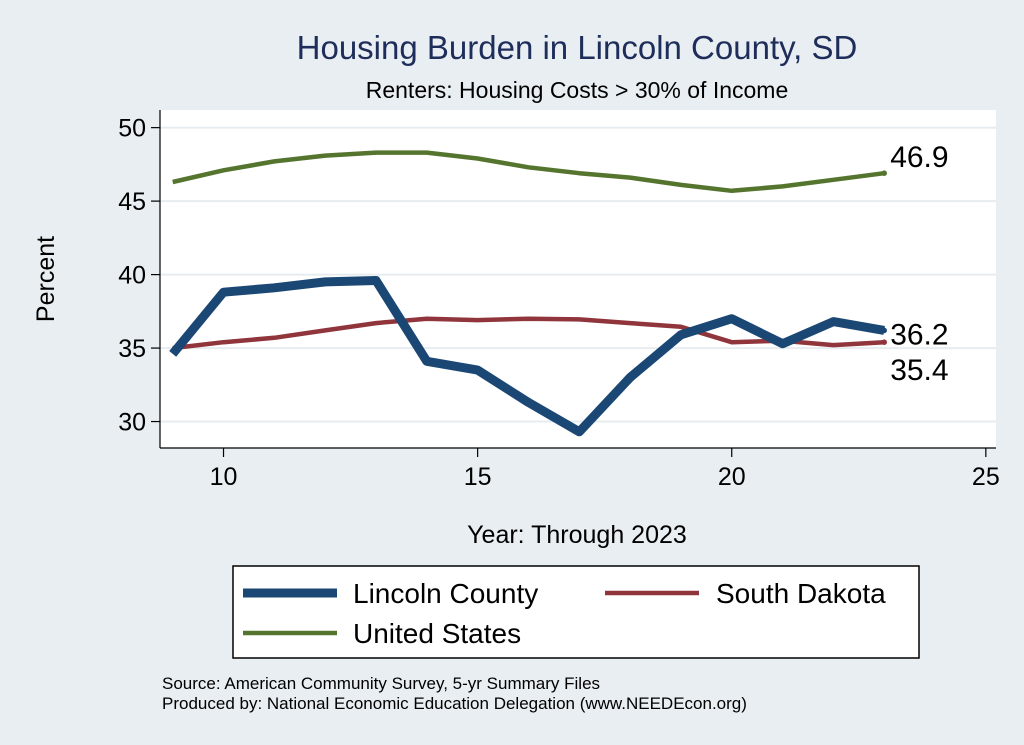  What do you see at coordinates (437, 633) in the screenshot?
I see `legend-label: United States` at bounding box center [437, 633].